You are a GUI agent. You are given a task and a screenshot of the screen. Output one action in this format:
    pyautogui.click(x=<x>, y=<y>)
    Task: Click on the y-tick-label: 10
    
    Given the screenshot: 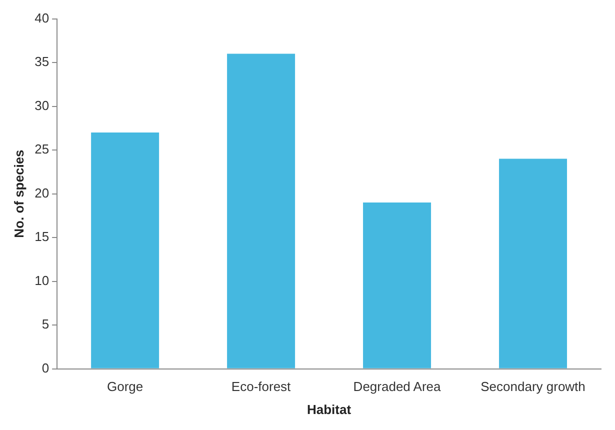 What is the action you would take?
    pyautogui.click(x=42, y=280)
    